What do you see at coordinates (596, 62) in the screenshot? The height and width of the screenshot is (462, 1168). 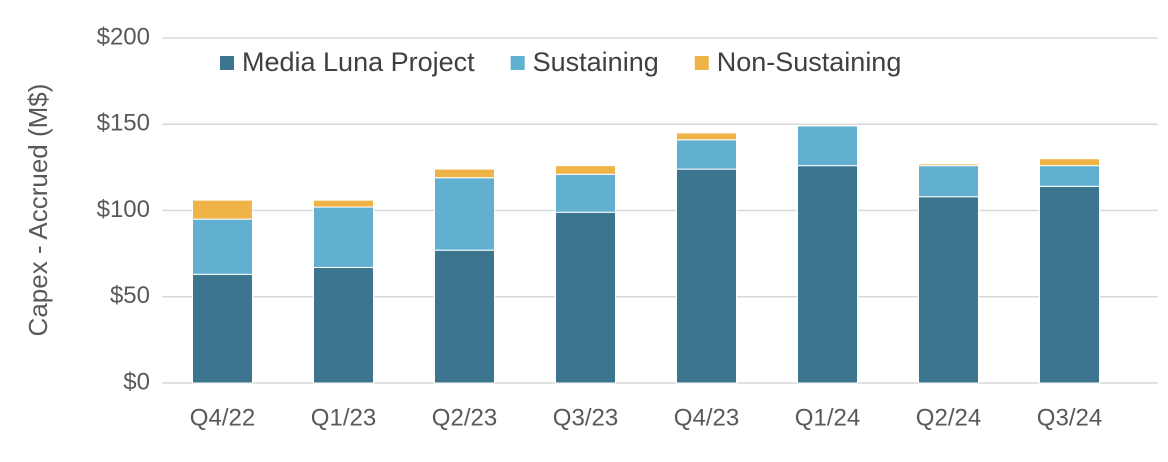 I see `legend-label: Sustaining` at bounding box center [596, 62].